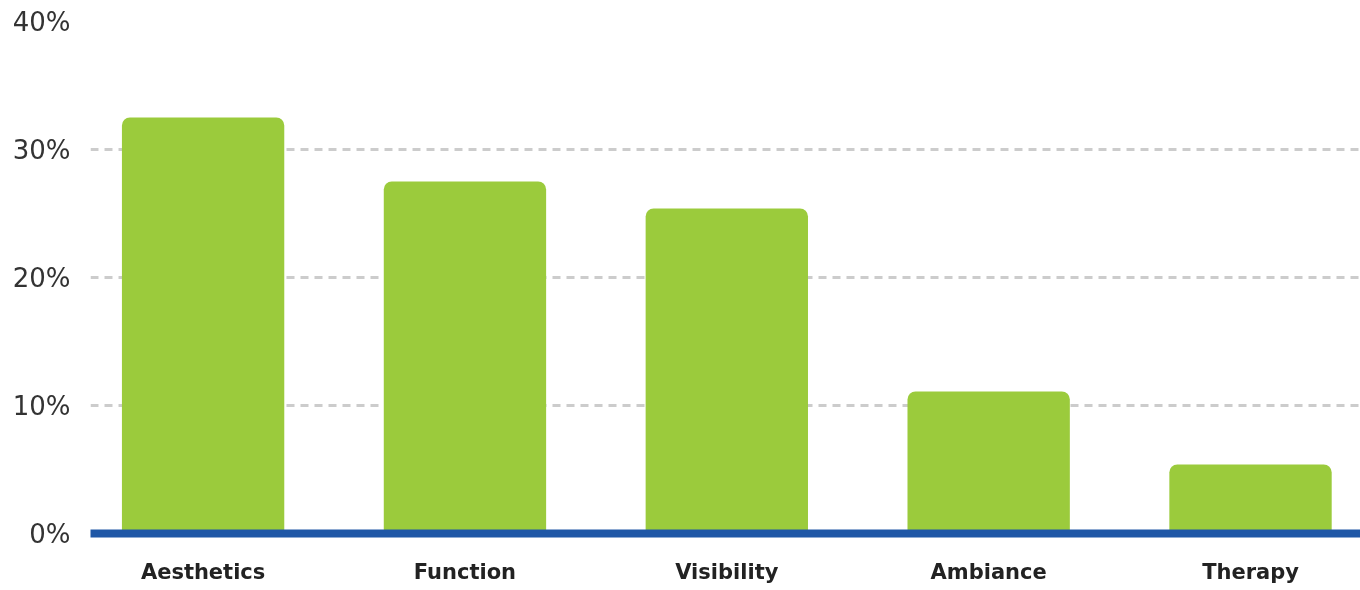 The image size is (1360, 590). What do you see at coordinates (203, 571) in the screenshot?
I see `x-tick-label: Aesthetics` at bounding box center [203, 571].